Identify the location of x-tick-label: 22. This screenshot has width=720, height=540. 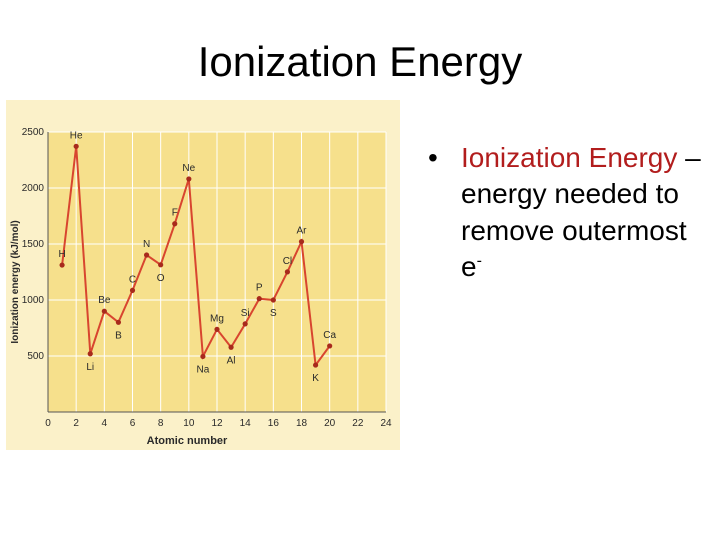
(358, 423).